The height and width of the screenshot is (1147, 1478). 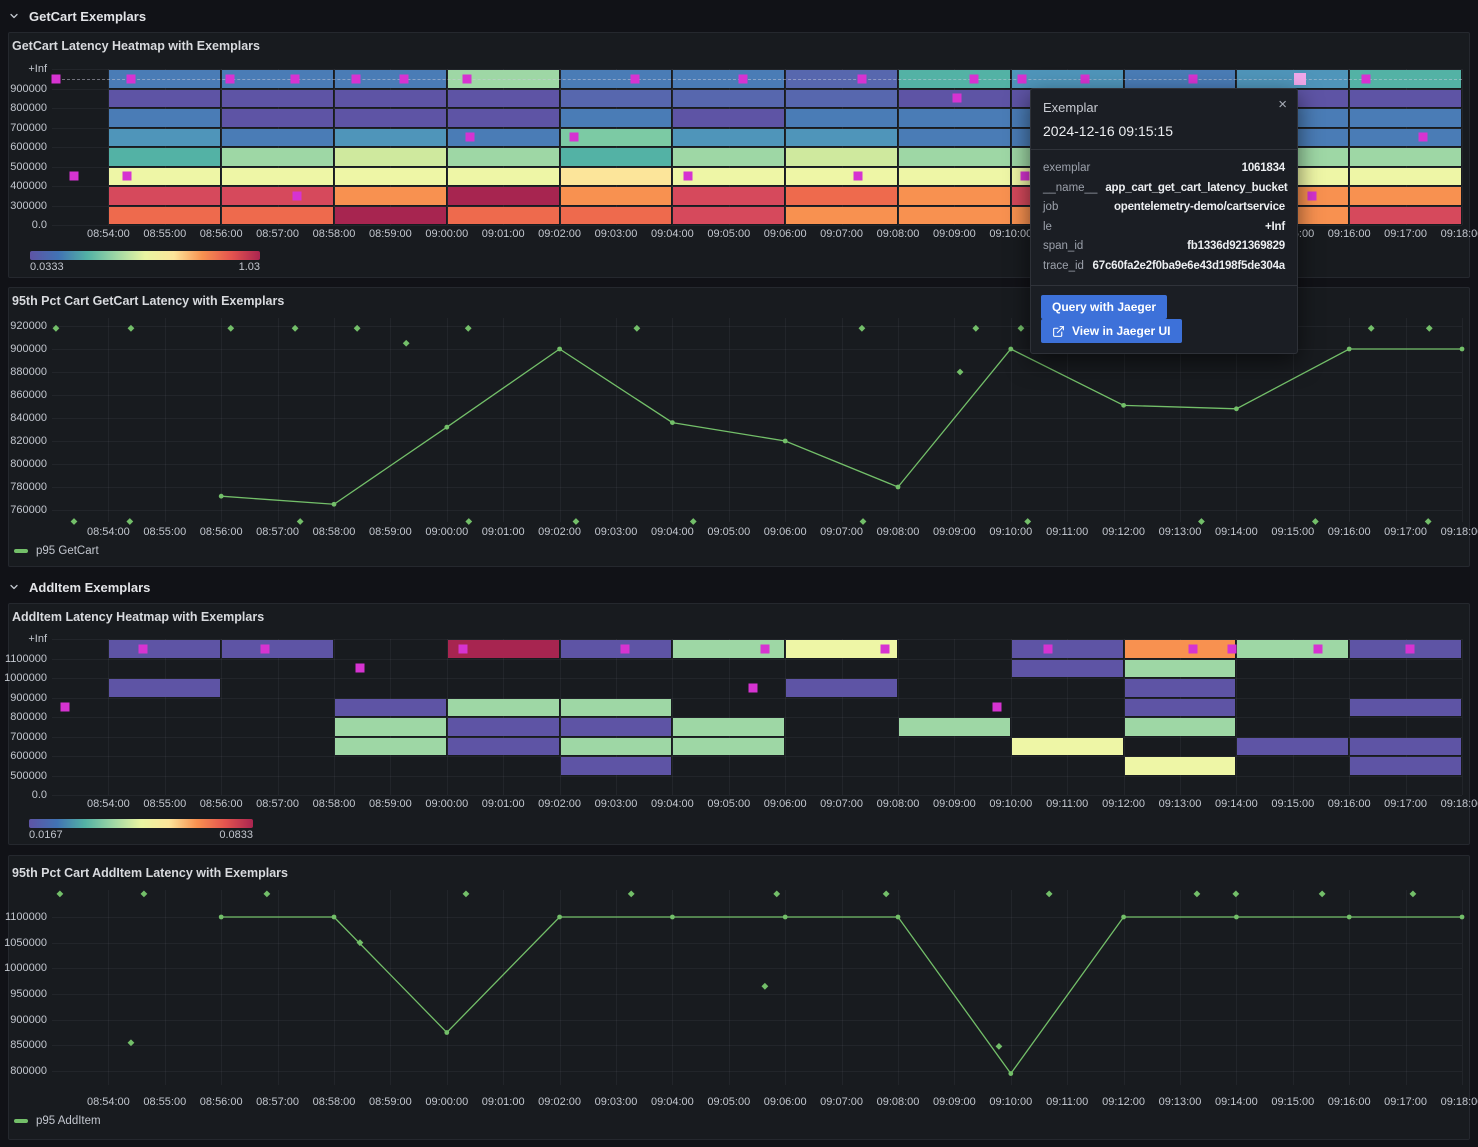 What do you see at coordinates (57, 1121) in the screenshot?
I see `legend-item-p95-additem: p95 AddItem` at bounding box center [57, 1121].